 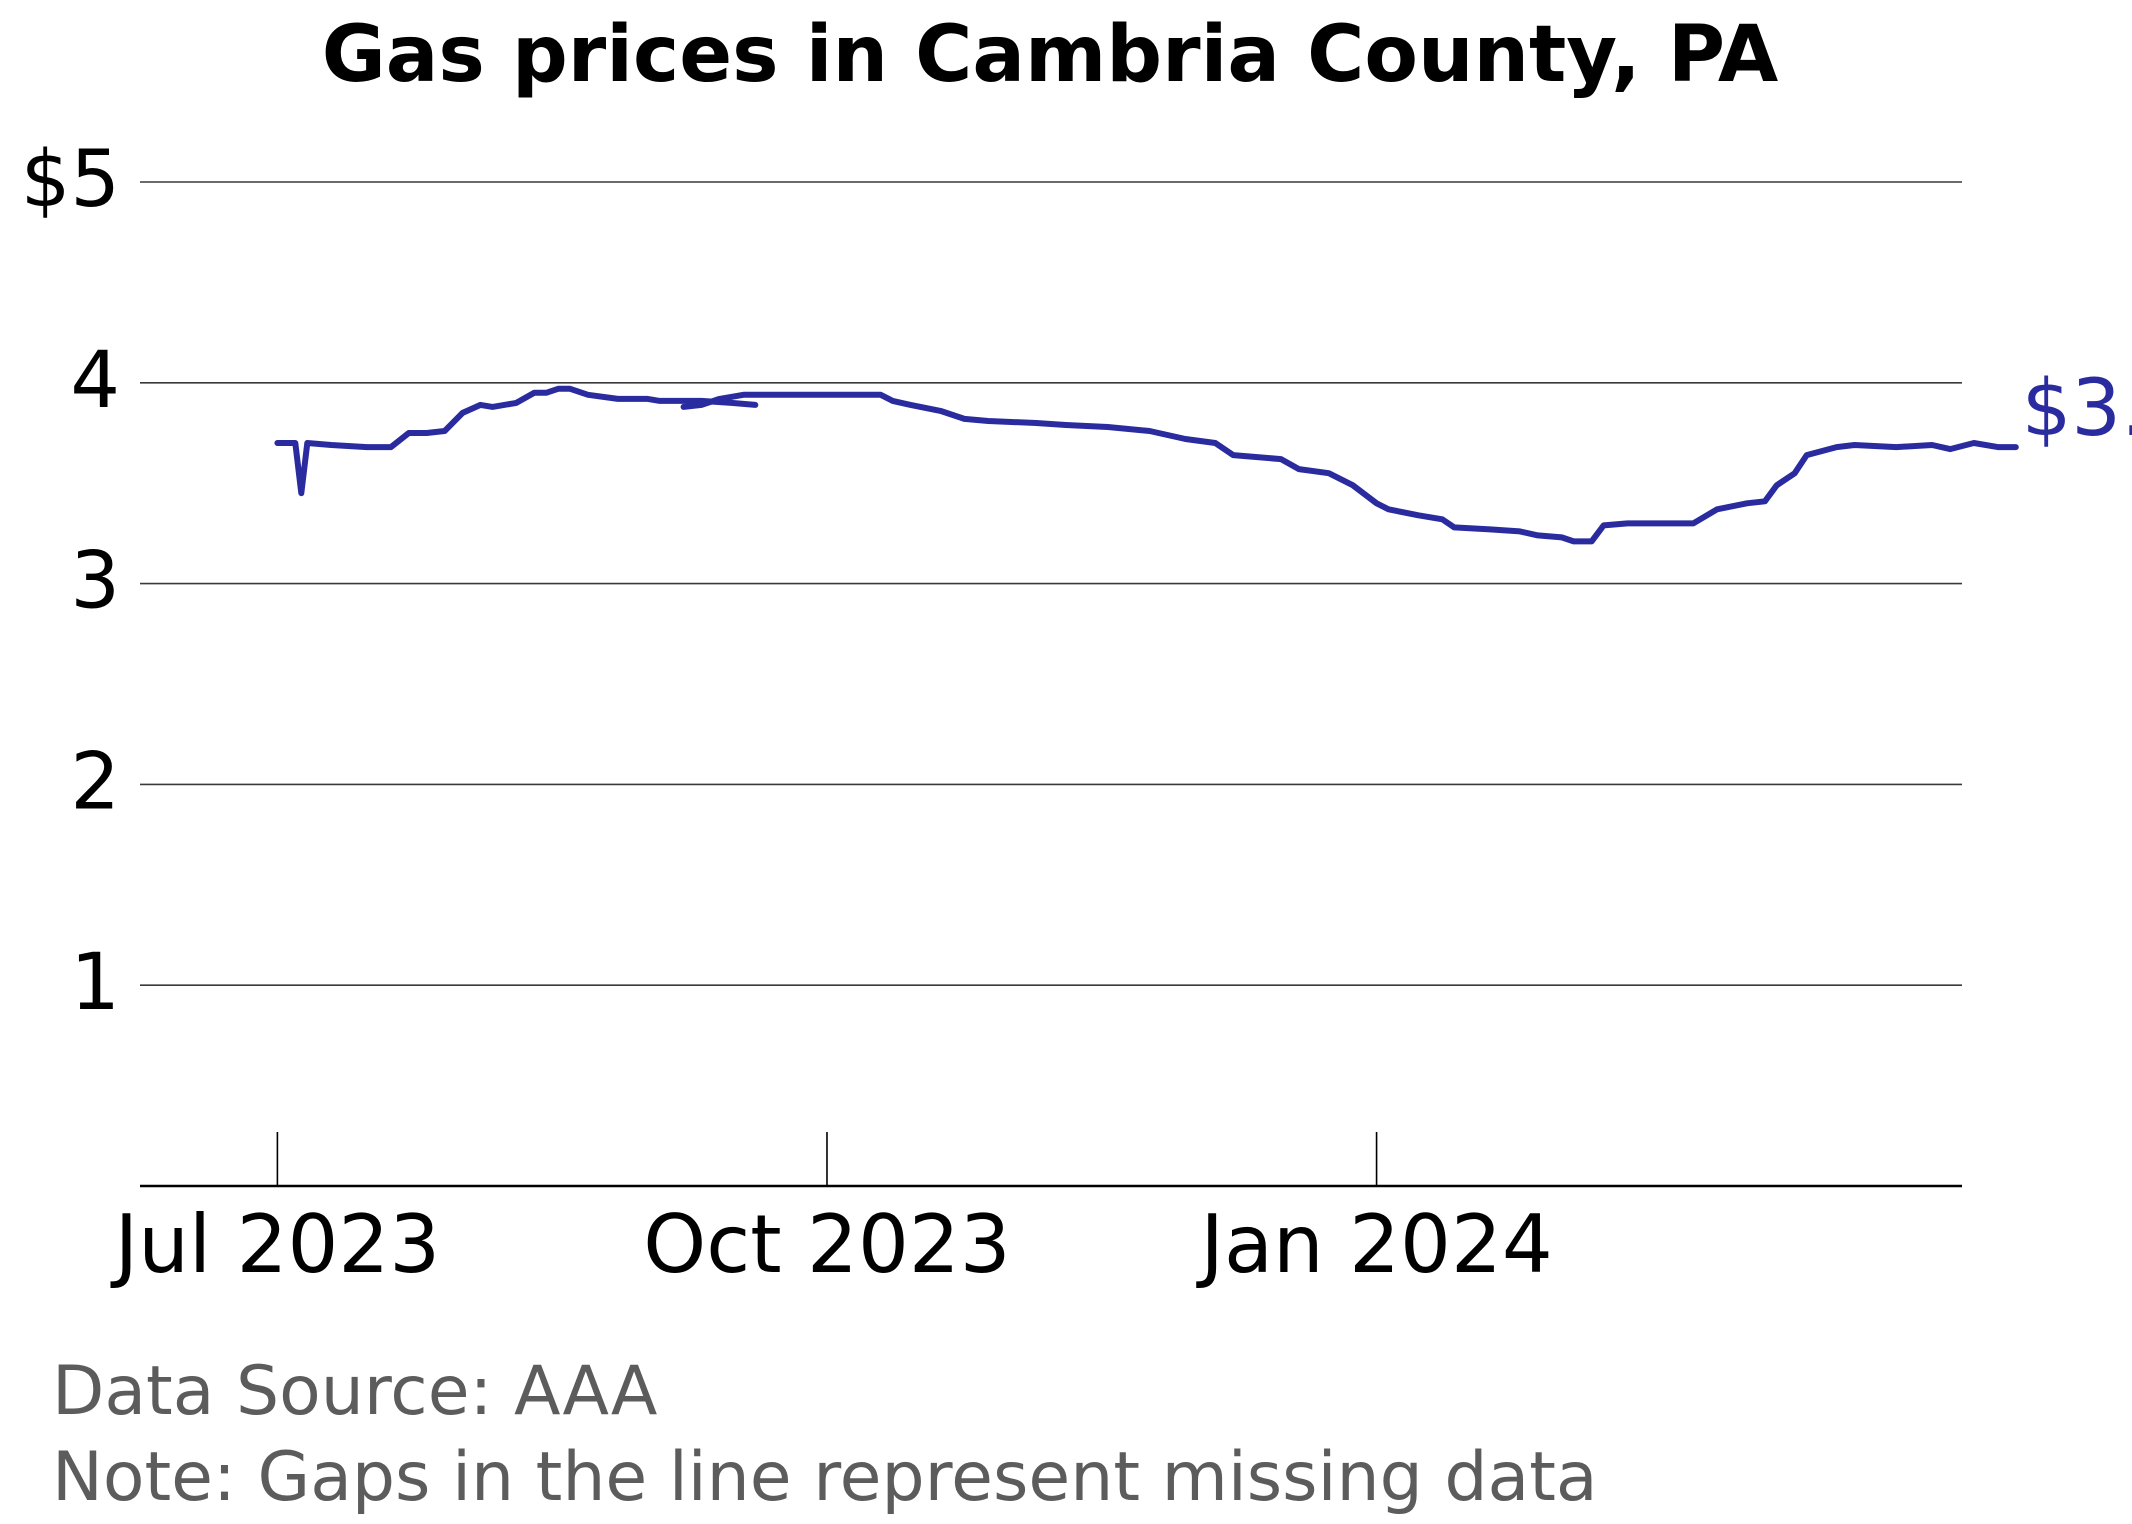 I want to click on y-axis: 1 2 3 4 $5, so click(x=70, y=581).